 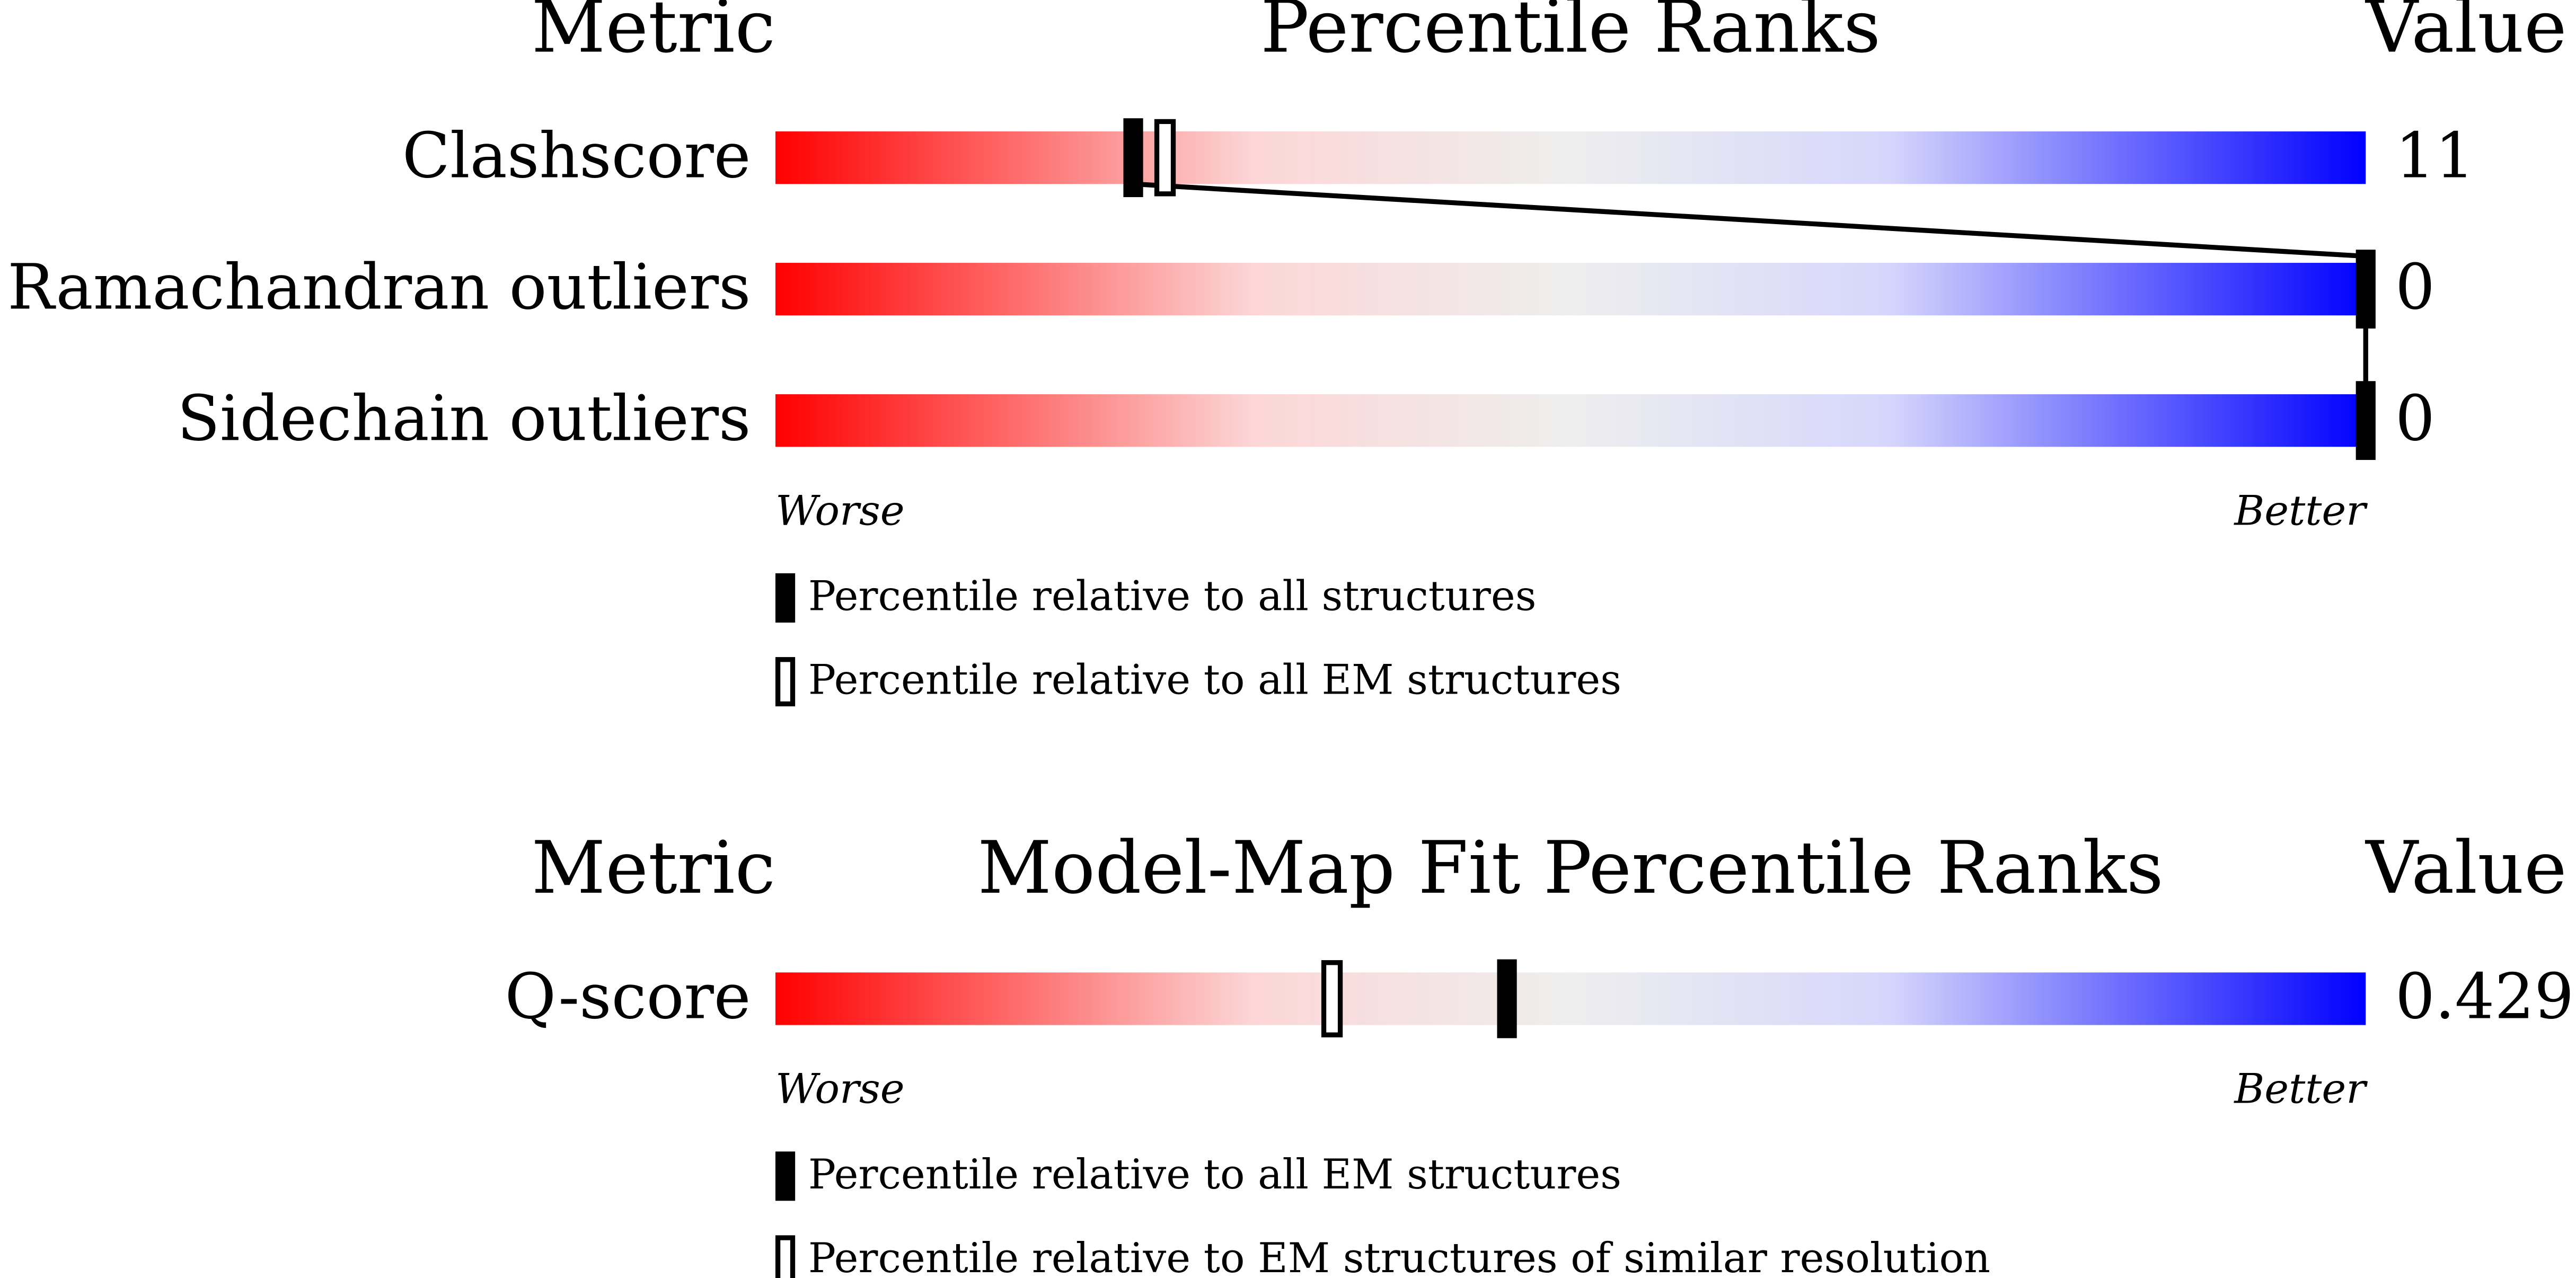 What do you see at coordinates (1570, 868) in the screenshot?
I see `panel-title: Model-Map Fit Percentile Ranks` at bounding box center [1570, 868].